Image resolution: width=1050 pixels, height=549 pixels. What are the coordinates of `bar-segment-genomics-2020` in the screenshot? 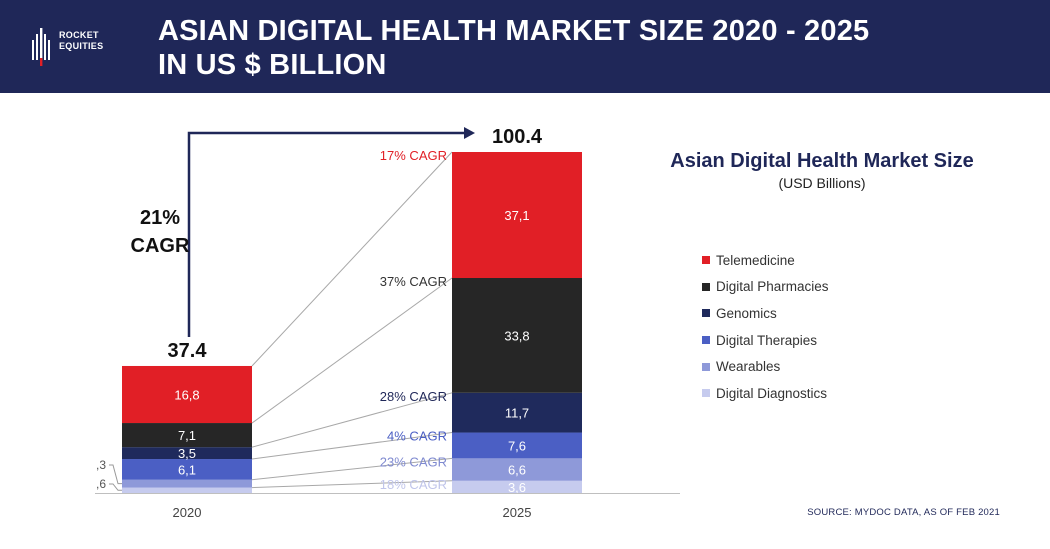 It's located at (187, 453).